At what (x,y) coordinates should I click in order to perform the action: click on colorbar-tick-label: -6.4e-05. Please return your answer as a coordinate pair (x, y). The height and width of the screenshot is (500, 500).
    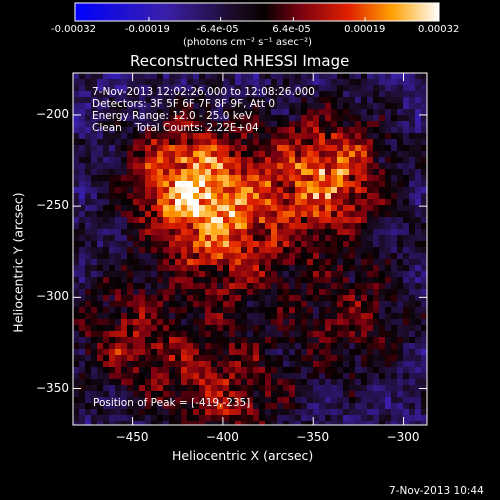
    Looking at the image, I should click on (217, 29).